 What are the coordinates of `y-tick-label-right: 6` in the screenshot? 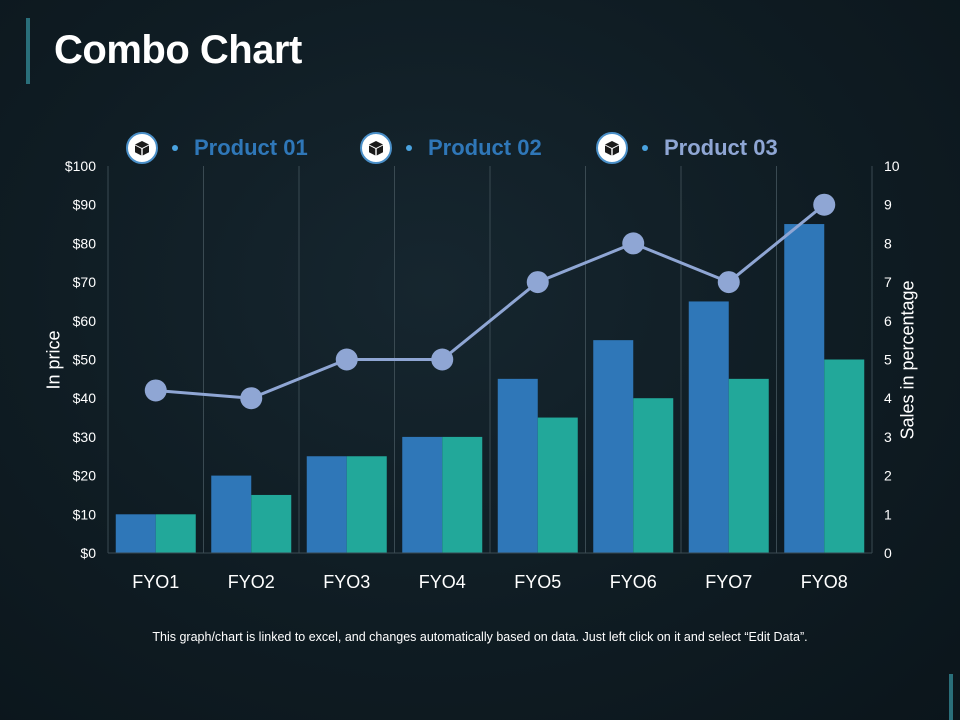 It's located at (888, 321).